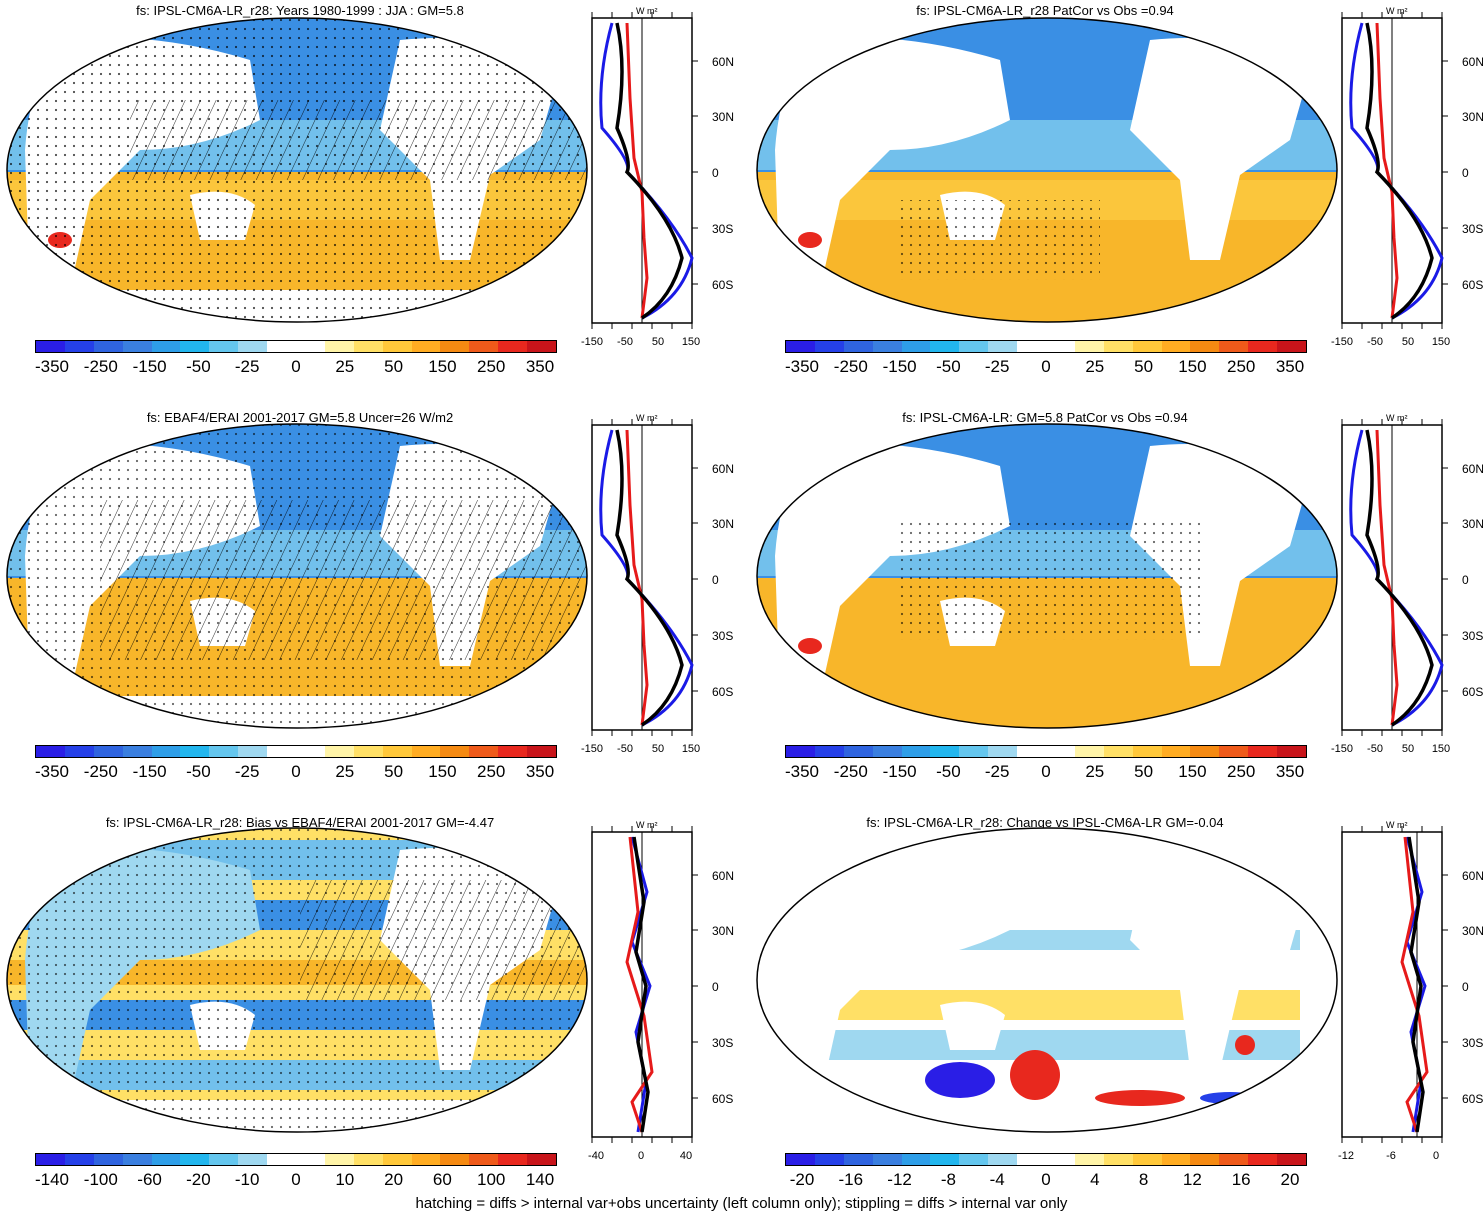  Describe the element at coordinates (723, 117) in the screenshot. I see `profile-lat-label: 30N` at that location.